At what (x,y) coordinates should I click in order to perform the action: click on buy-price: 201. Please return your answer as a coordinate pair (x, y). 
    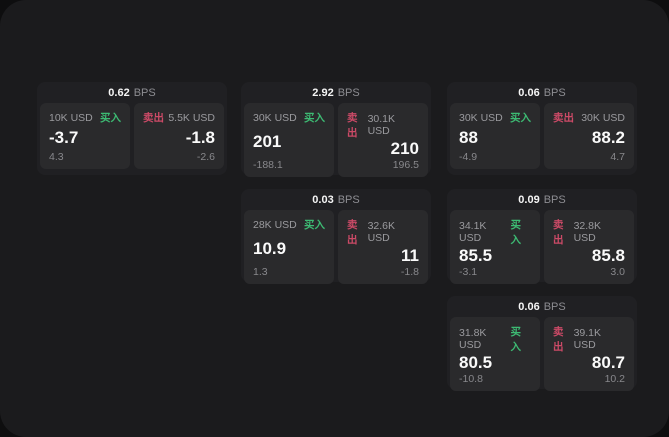
    Looking at the image, I should click on (267, 141).